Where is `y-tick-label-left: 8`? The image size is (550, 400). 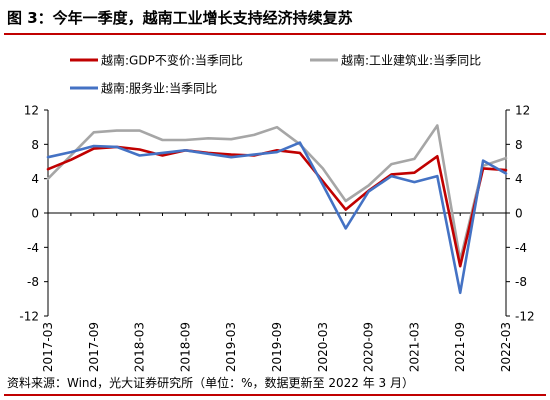 y-tick-label-left: 8 is located at coordinates (35, 145).